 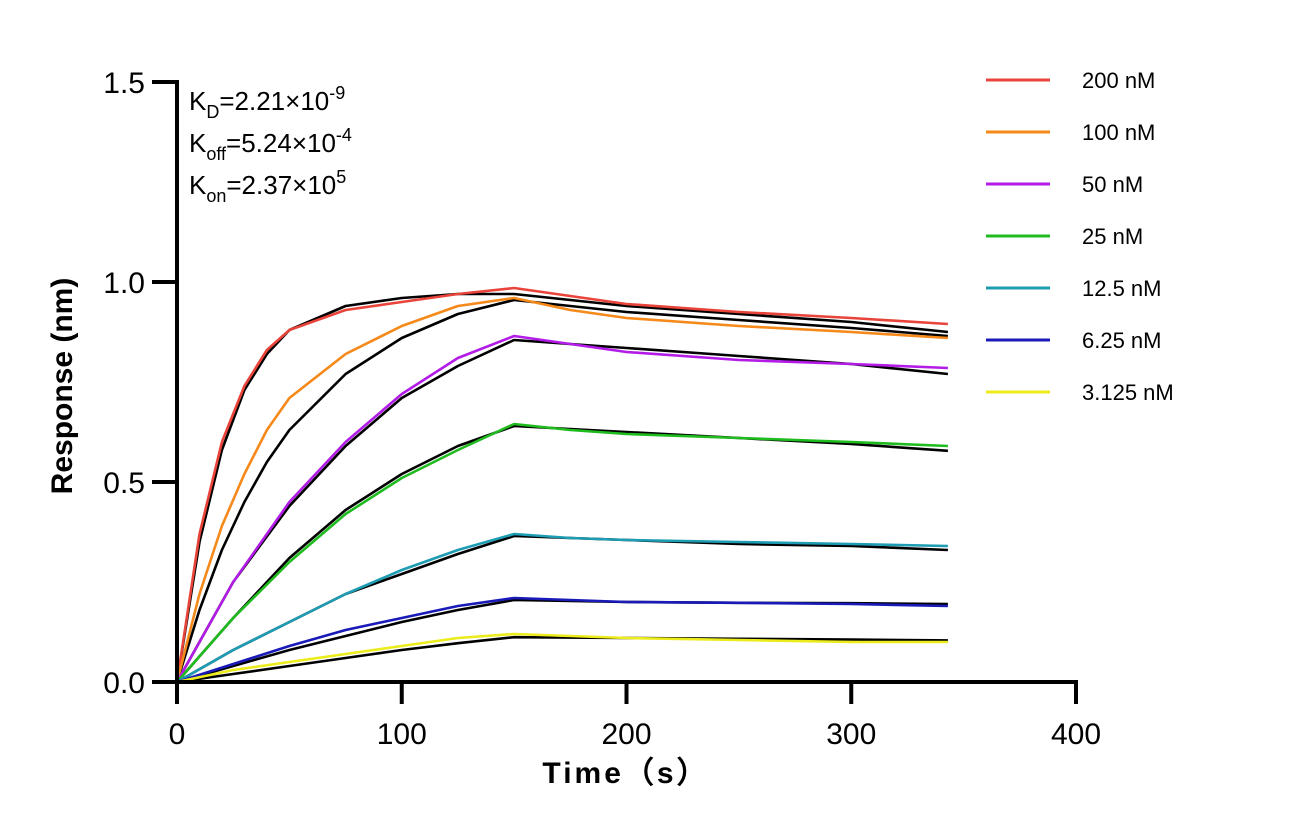 What do you see at coordinates (270, 144) in the screenshot?
I see `kinetic-constant-label: Koff=5.24×10-4` at bounding box center [270, 144].